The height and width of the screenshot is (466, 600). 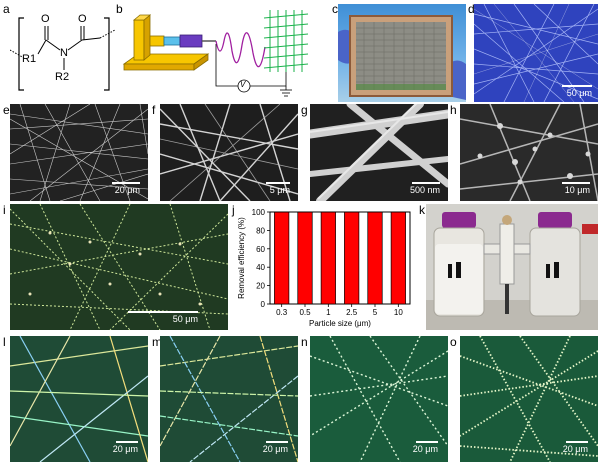 What do you see at coordinates (127, 442) in the screenshot?
I see `scale-bar-l-line` at bounding box center [127, 442].